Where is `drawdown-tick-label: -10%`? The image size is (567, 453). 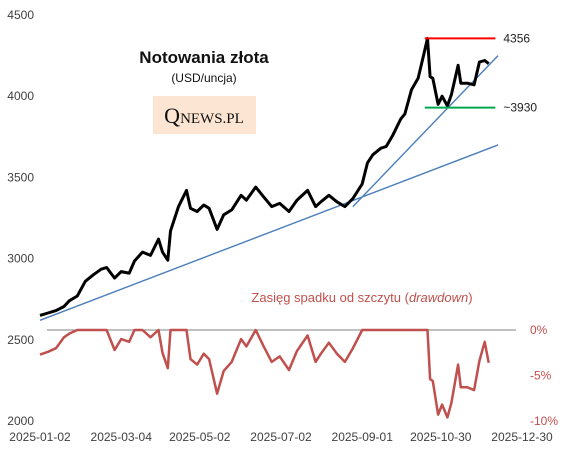
drawdown-tick-label: -10% is located at coordinates (544, 421).